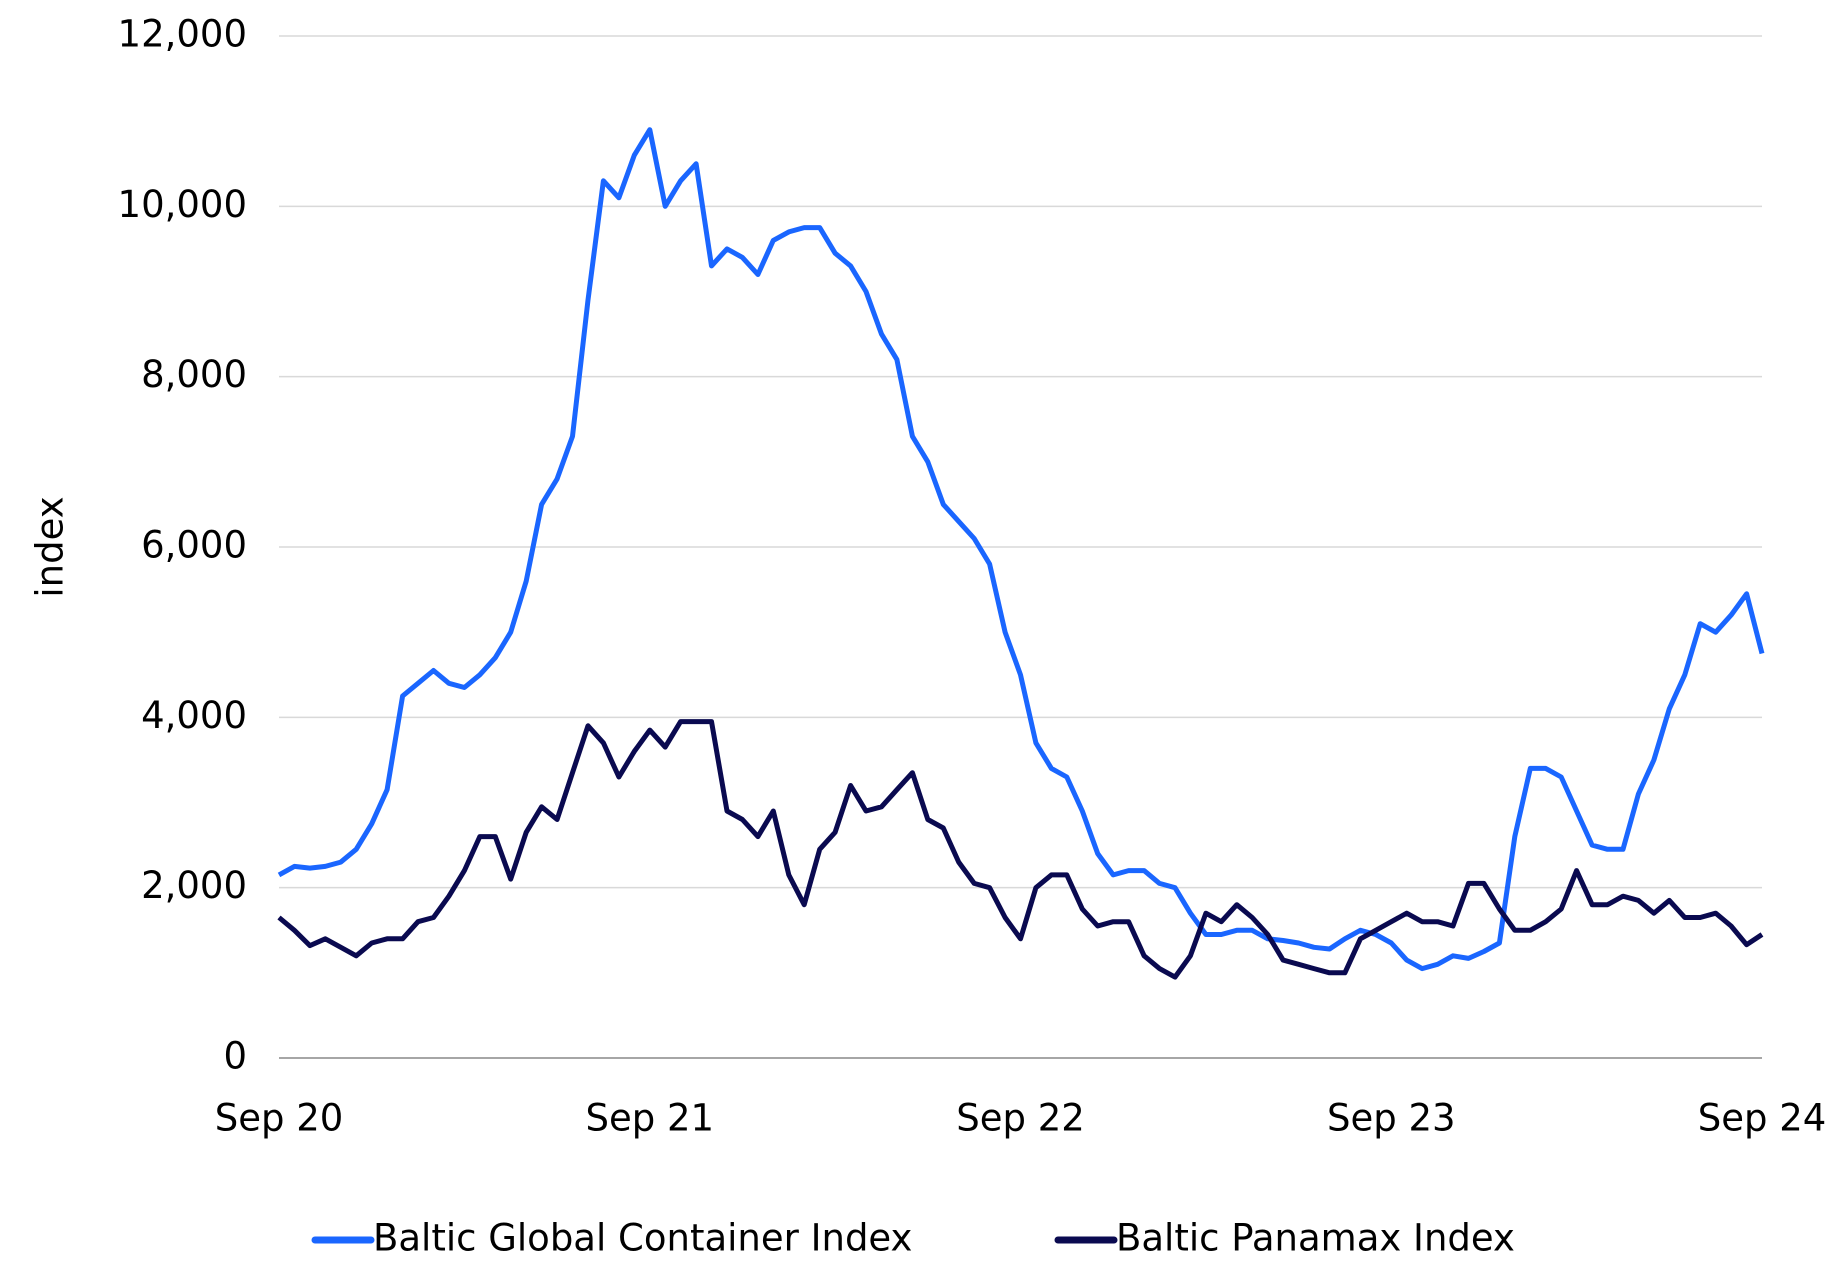 This screenshot has height=1264, width=1838. What do you see at coordinates (194, 545) in the screenshot?
I see `y-tick-label: 6,000` at bounding box center [194, 545].